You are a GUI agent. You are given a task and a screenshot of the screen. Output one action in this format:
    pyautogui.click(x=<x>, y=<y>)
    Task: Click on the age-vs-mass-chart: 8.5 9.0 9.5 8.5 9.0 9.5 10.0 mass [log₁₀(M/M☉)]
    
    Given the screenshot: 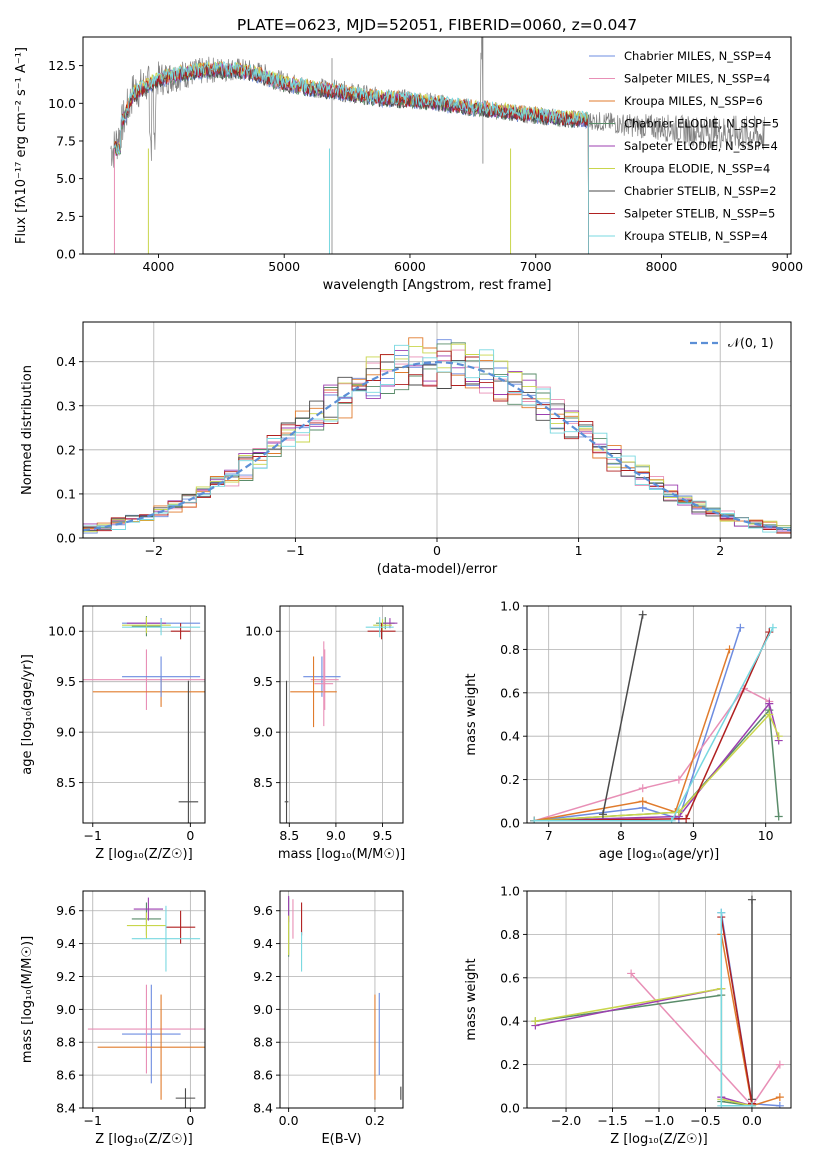 What is the action you would take?
    pyautogui.click(x=325, y=733)
    